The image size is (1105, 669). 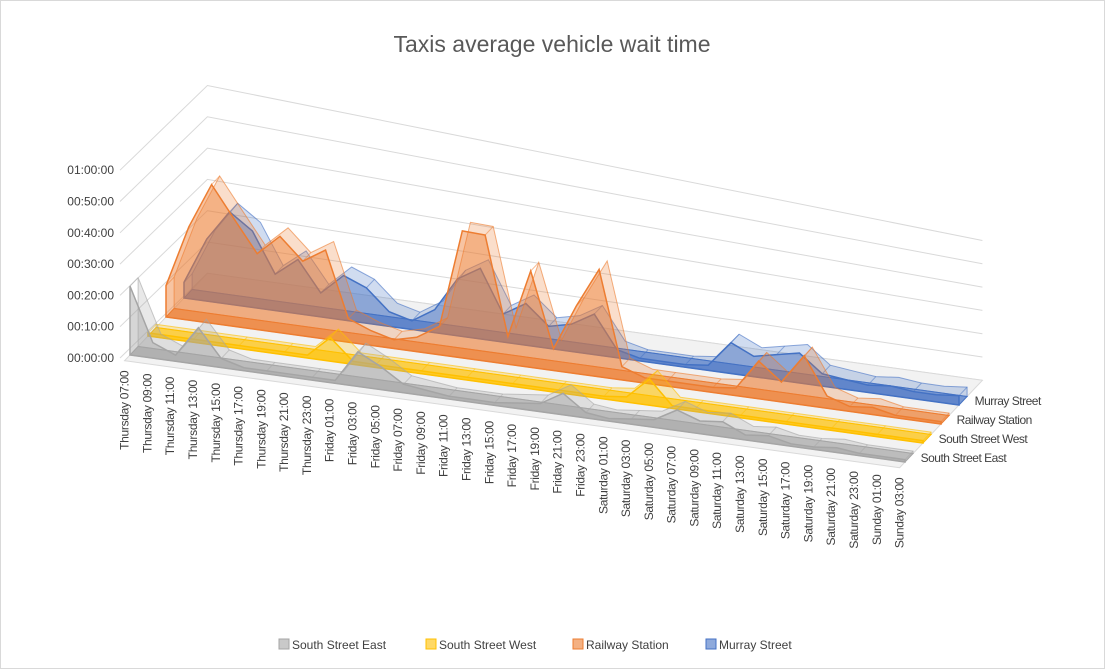 What do you see at coordinates (808, 503) in the screenshot?
I see `x-tick-label: Saturday 19:00` at bounding box center [808, 503].